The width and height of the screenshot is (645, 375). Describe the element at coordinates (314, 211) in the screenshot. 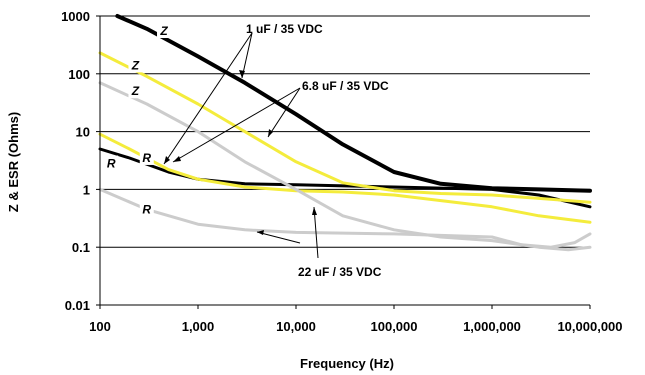

I see `arrowhead-22uf-z` at that location.